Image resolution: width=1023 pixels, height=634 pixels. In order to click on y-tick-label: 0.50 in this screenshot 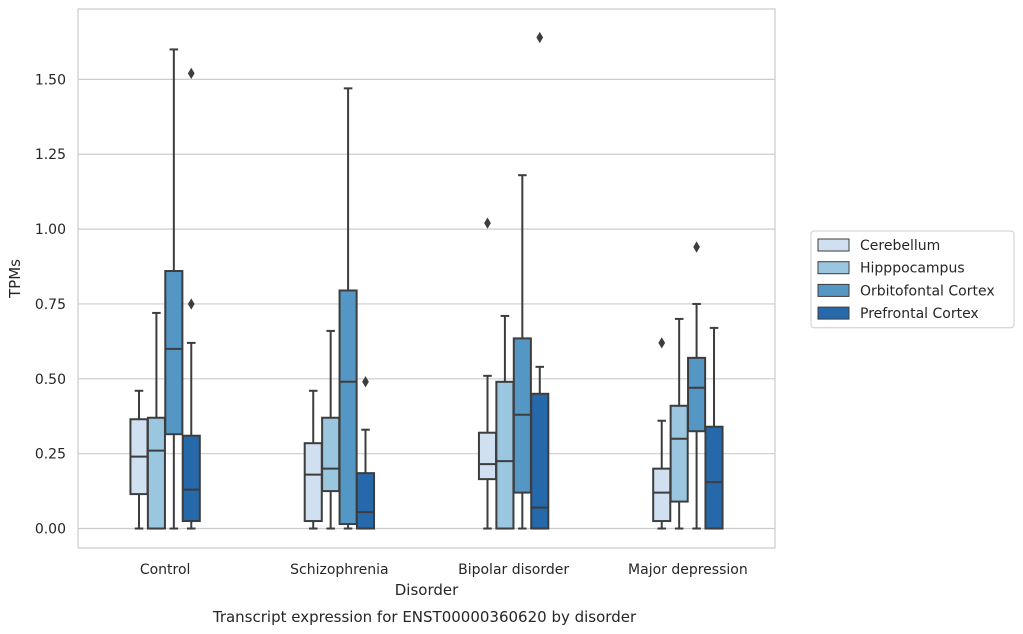, I will do `click(50, 380)`.